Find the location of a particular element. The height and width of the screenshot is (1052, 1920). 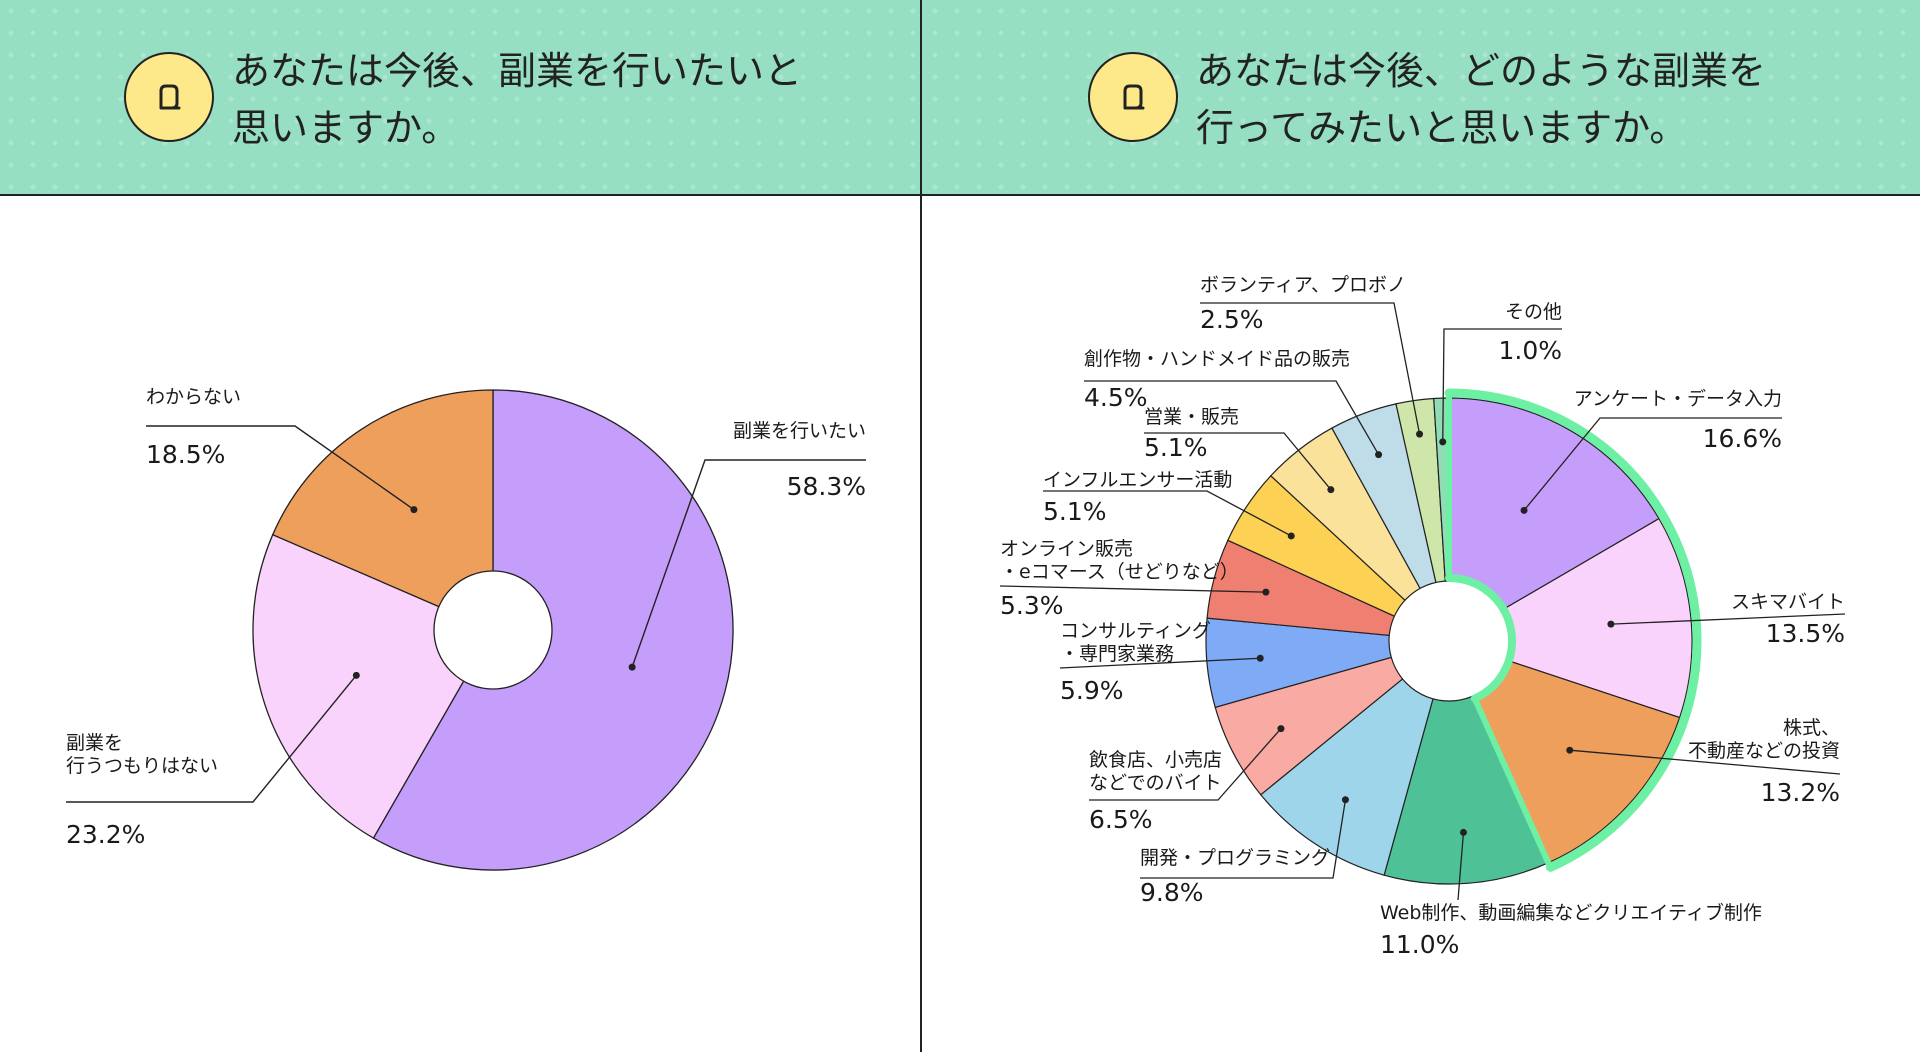

right-label-1: スキマバイト is located at coordinates (1787, 602).